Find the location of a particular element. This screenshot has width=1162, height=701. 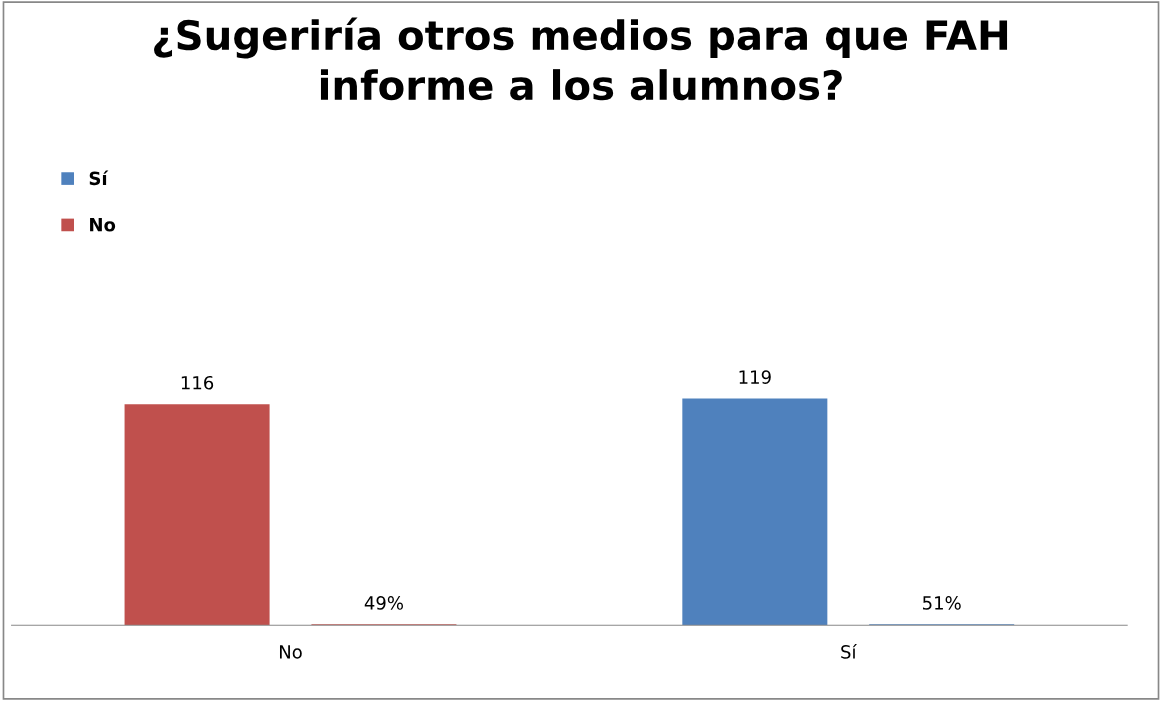

legend-label: Sí is located at coordinates (99, 178).